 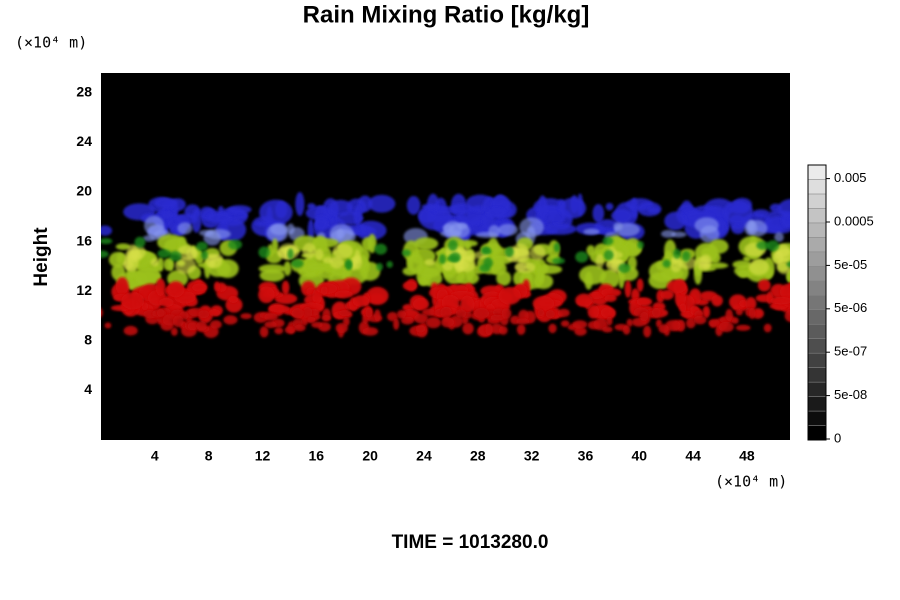 What do you see at coordinates (747, 456) in the screenshot?
I see `x-tick-label: 48` at bounding box center [747, 456].